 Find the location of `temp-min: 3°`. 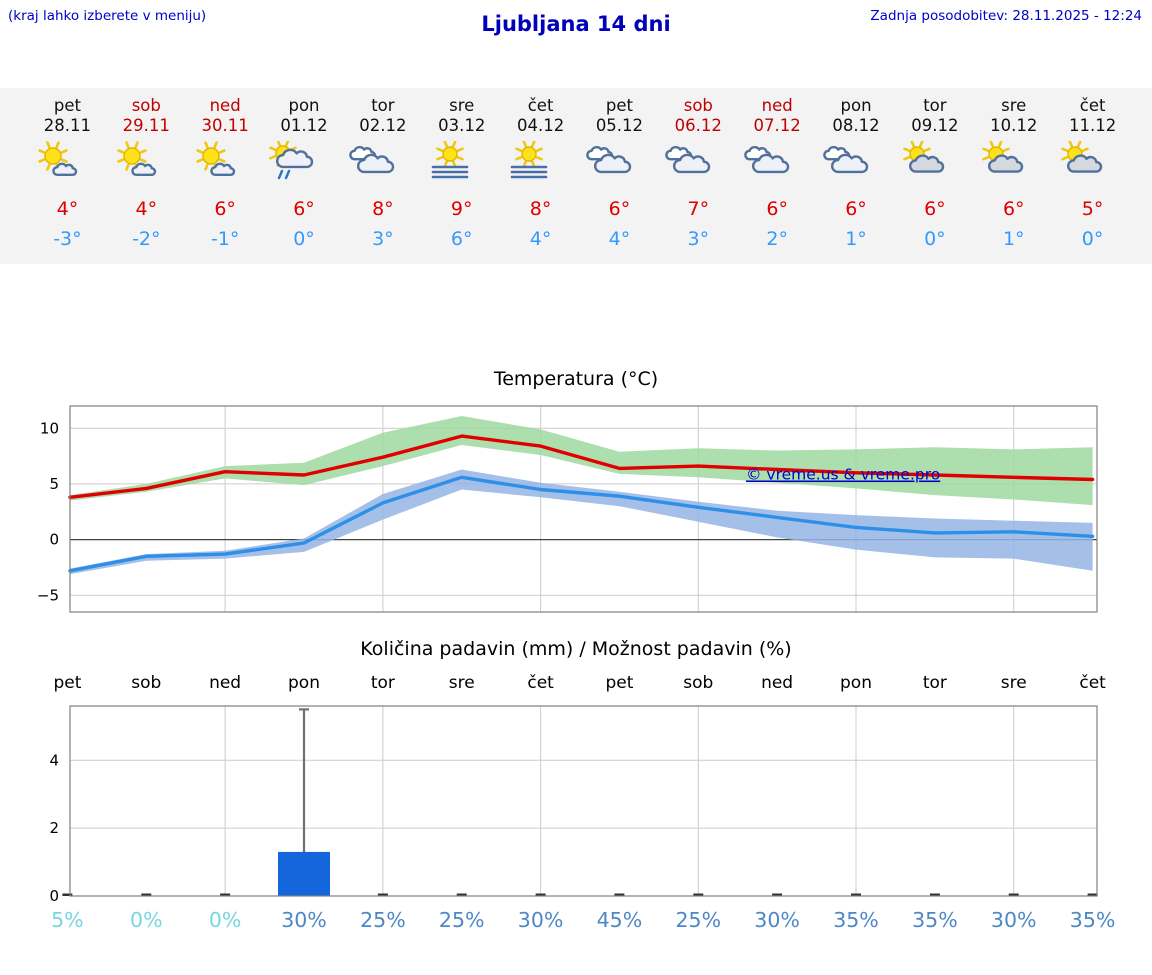

temp-min: 3° is located at coordinates (383, 239).